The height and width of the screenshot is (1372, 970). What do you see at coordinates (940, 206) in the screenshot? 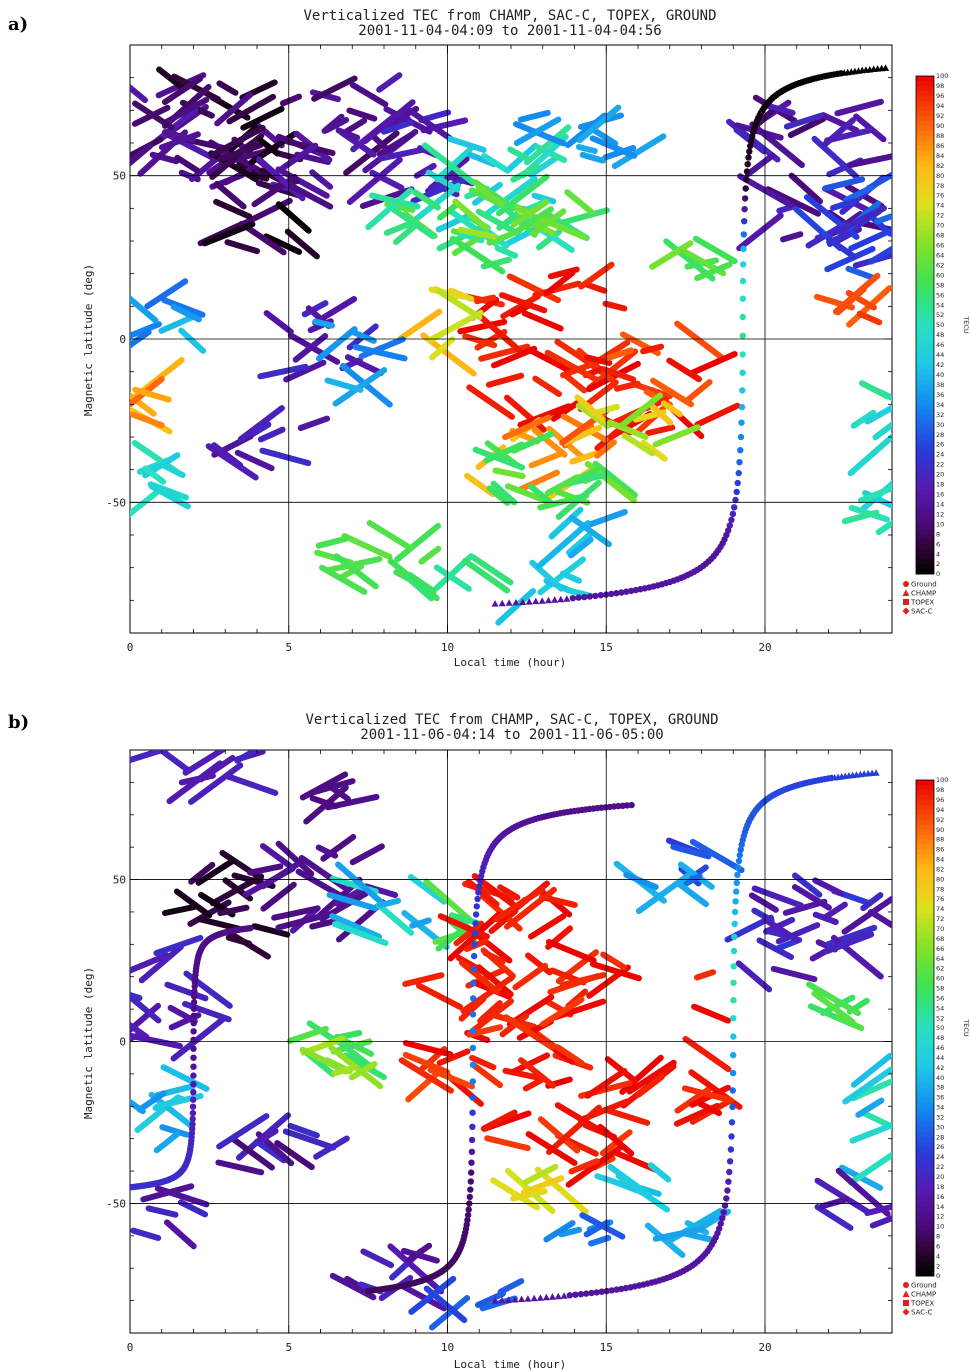
I see `colorbar-label: 74` at bounding box center [940, 206].